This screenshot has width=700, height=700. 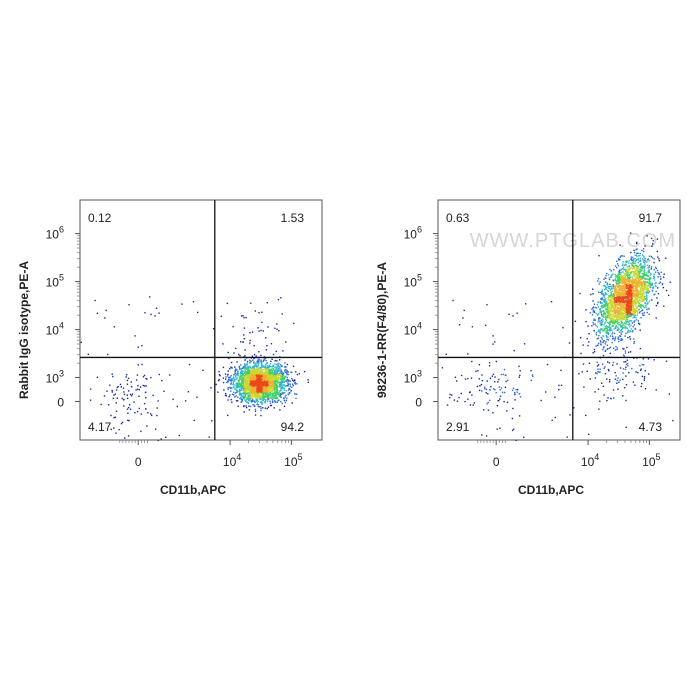 What do you see at coordinates (60, 403) in the screenshot?
I see `y-tick-label: 0` at bounding box center [60, 403].